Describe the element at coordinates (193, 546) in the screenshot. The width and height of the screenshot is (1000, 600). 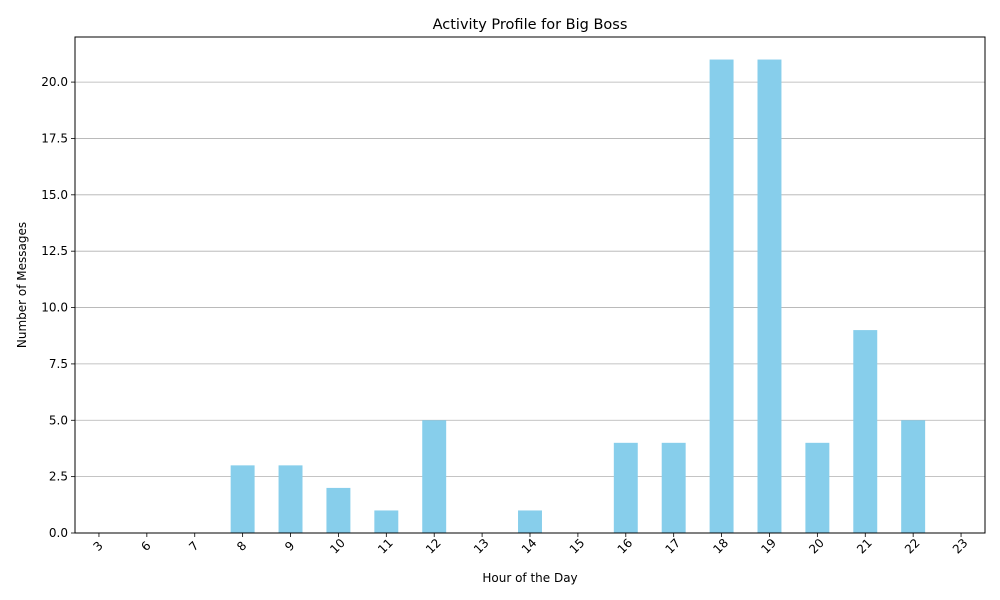
I see `x-tick-label: 7` at that location.